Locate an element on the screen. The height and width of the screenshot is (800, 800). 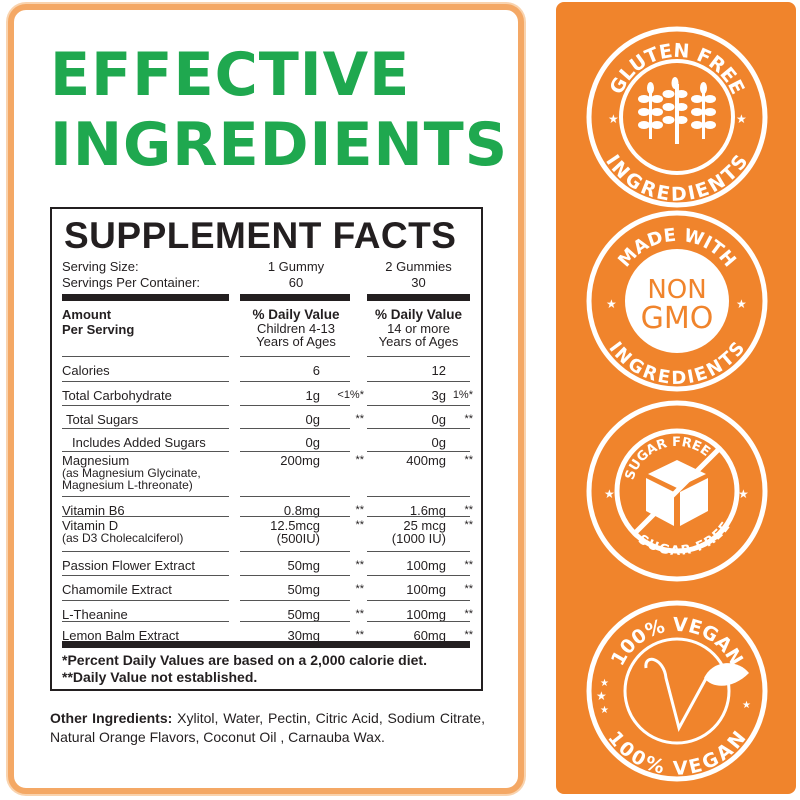
nutrient-label: Vitamin D is located at coordinates (90, 525).